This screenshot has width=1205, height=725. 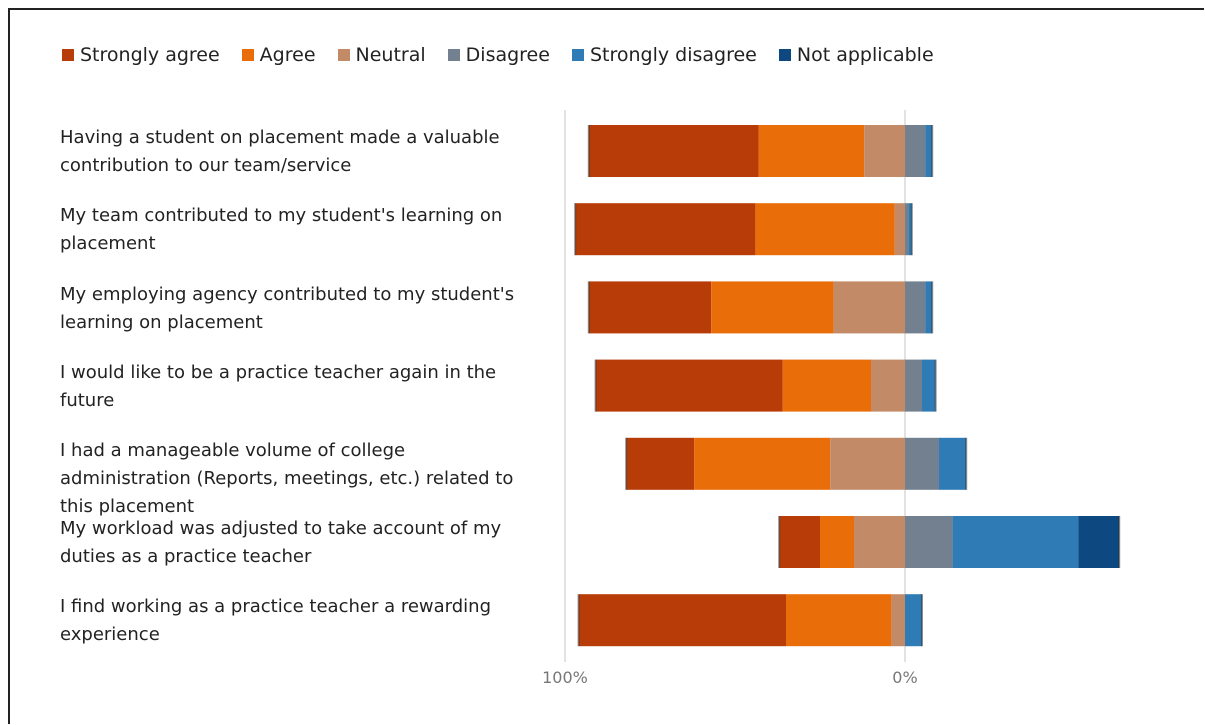 I want to click on legend-label: Neutral, so click(x=390, y=55).